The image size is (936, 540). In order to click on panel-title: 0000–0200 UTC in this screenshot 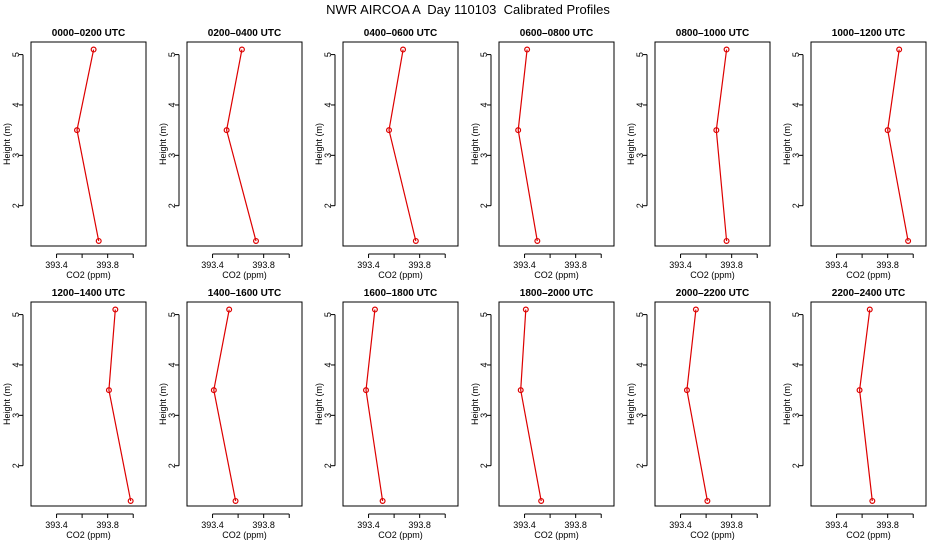, I will do `click(88, 33)`.